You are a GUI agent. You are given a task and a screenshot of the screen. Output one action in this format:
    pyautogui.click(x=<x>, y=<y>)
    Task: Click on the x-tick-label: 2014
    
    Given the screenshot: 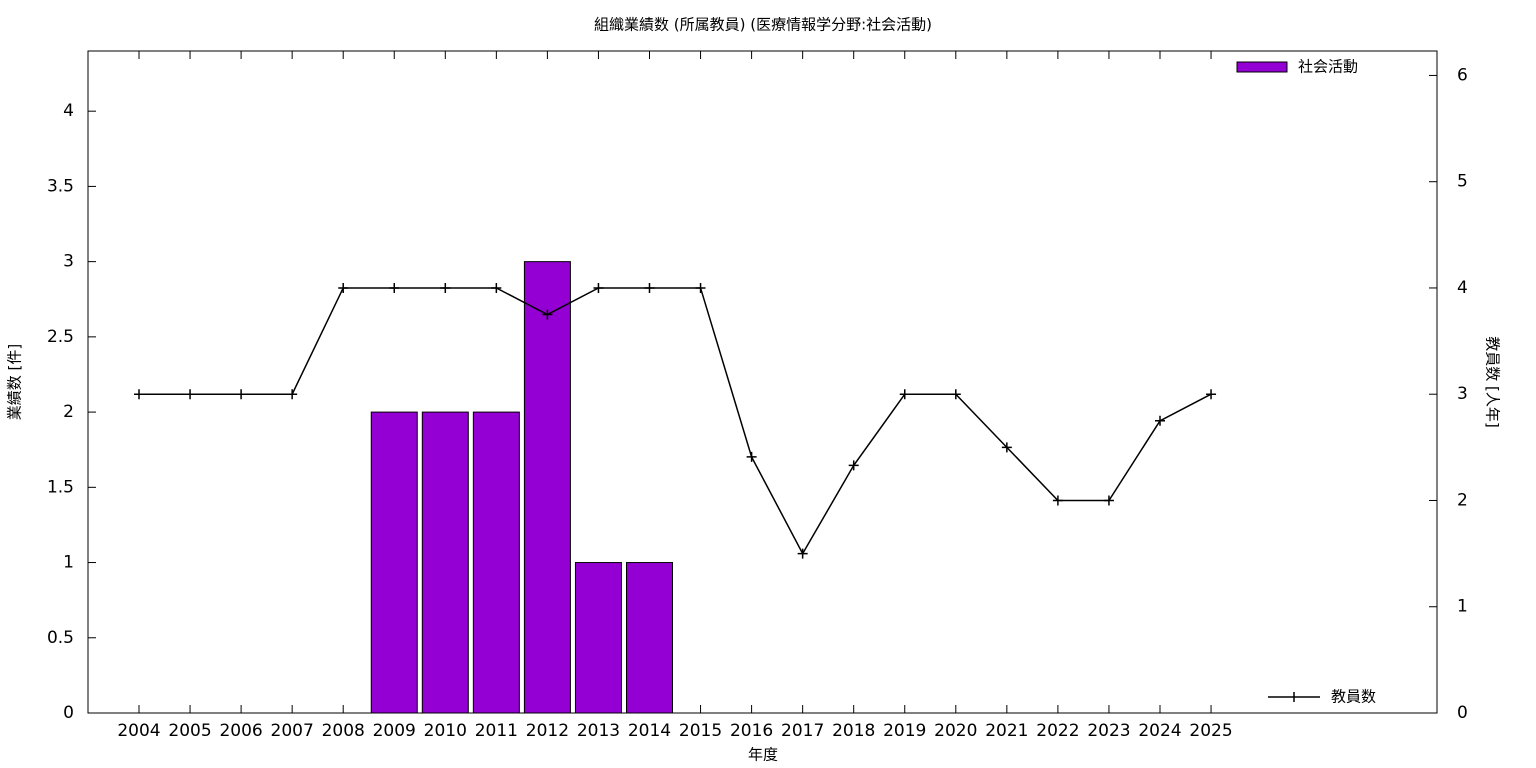 What is the action you would take?
    pyautogui.click(x=649, y=731)
    